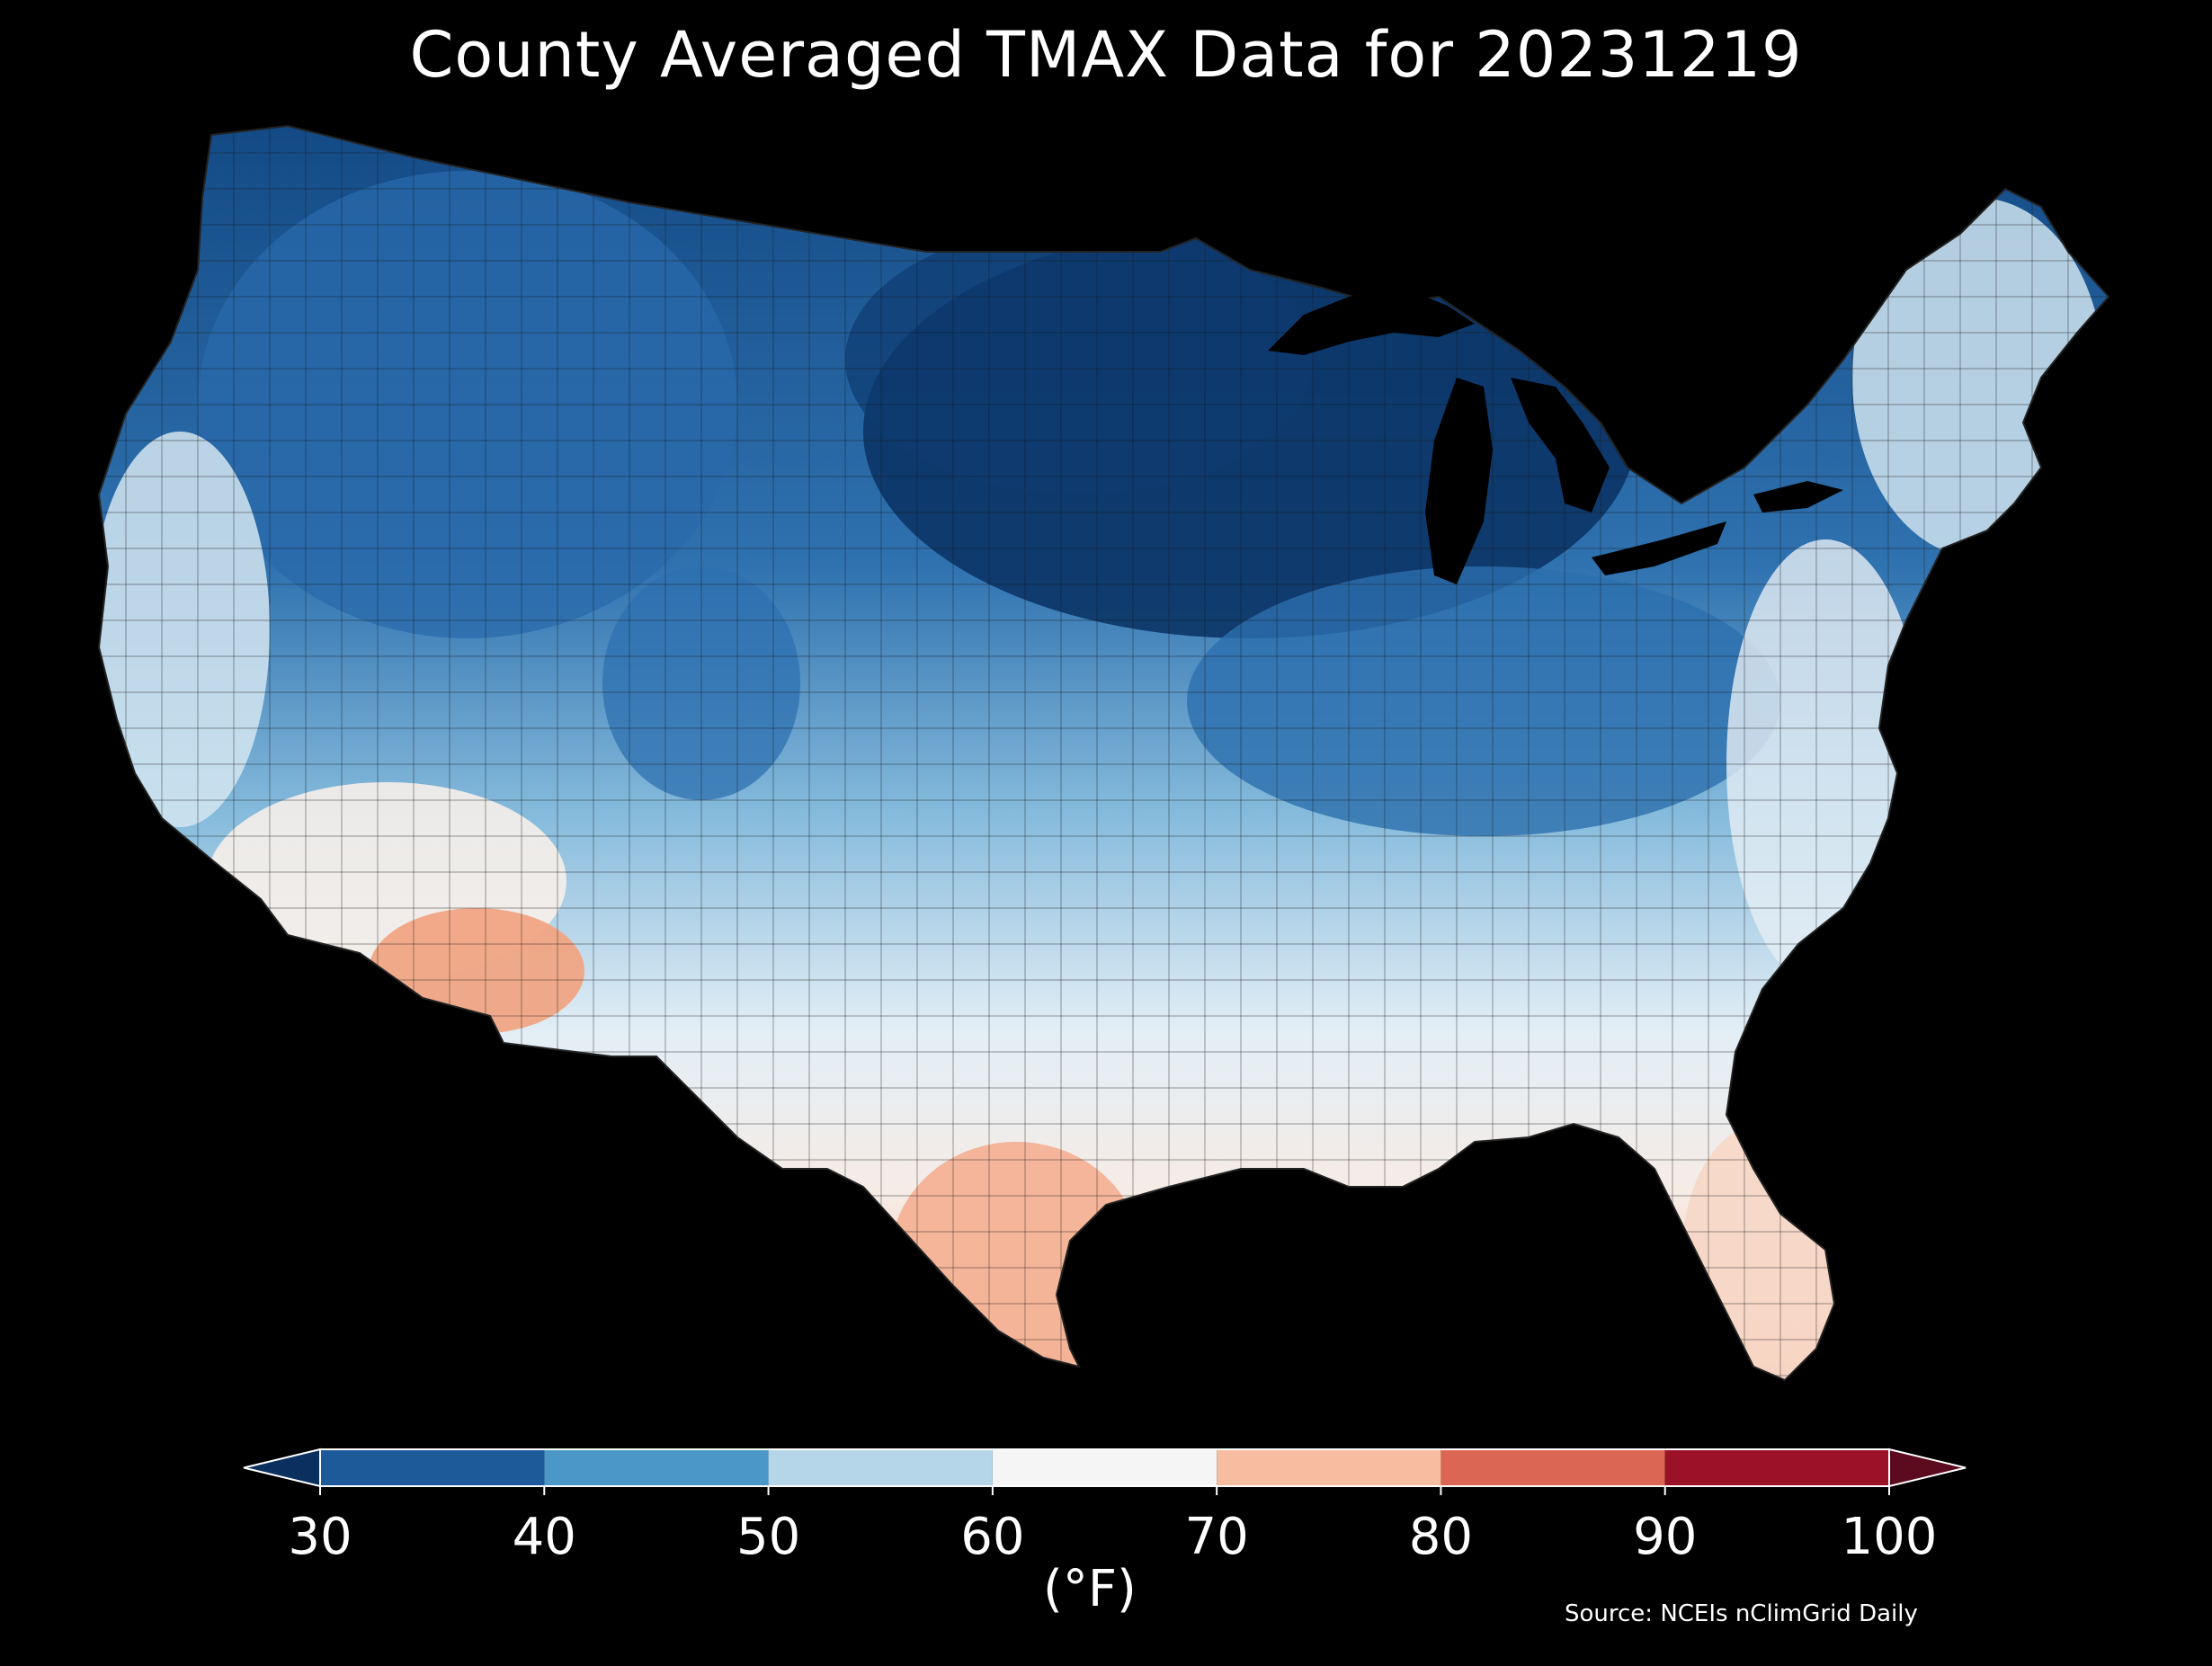  Describe the element at coordinates (1112, 1526) in the screenshot. I see `colorbar-ticks: 30 40 50 60 70 80 90 100` at that location.